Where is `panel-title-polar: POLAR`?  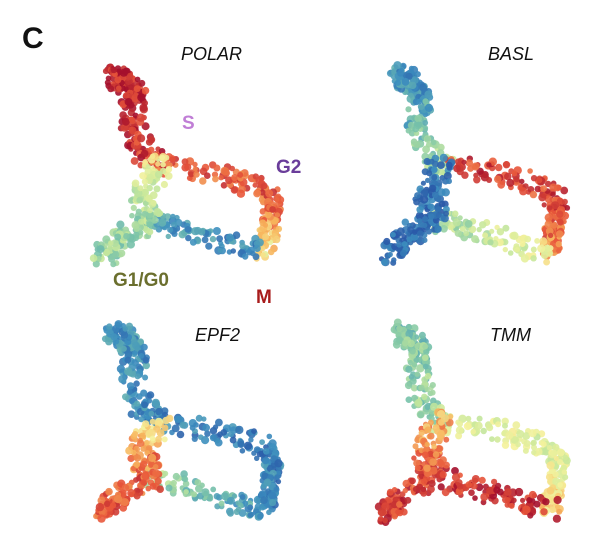
panel-title-polar: POLAR is located at coordinates (212, 54).